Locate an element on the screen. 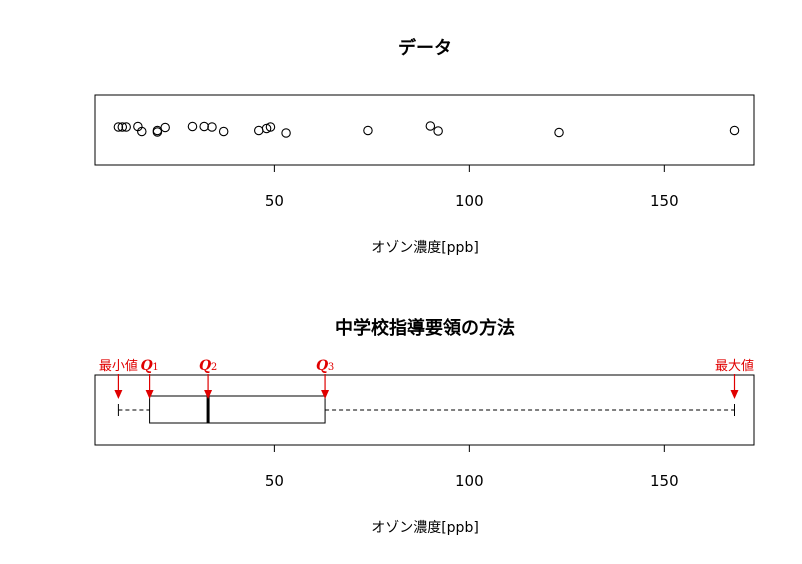 The height and width of the screenshot is (564, 802). scatter-x-label: オゾン濃度[ppb] is located at coordinates (425, 248).